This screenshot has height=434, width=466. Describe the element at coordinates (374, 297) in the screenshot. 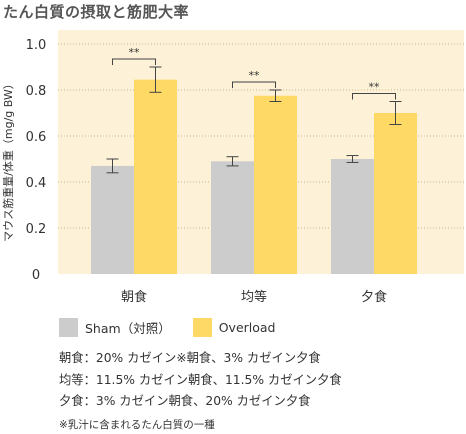

I see `x-tick-label: 夕食` at that location.